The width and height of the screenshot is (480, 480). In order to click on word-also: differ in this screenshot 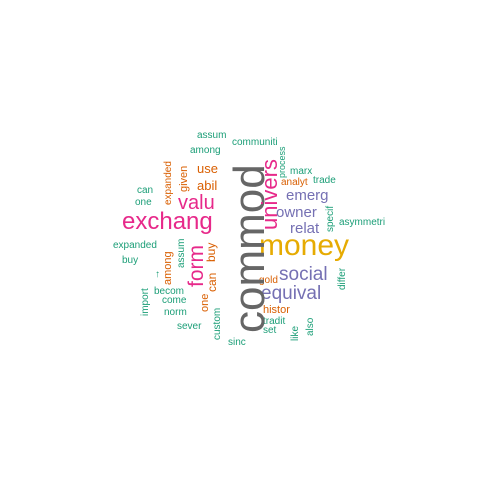, I will do `click(342, 278)`.